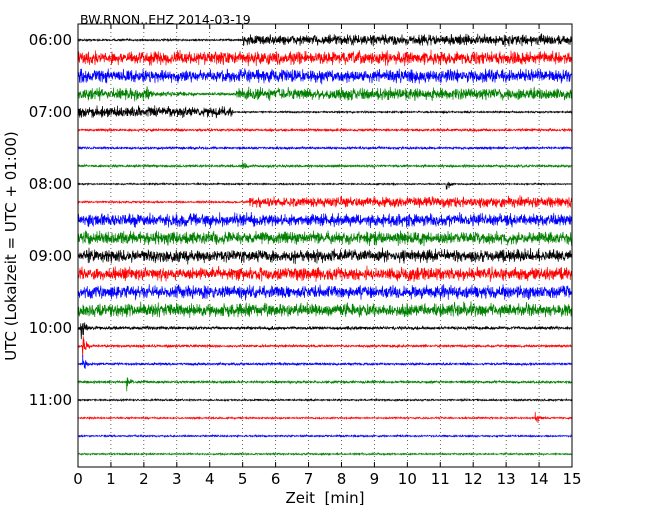 Image resolution: width=650 pixels, height=520 pixels. What do you see at coordinates (342, 479) in the screenshot?
I see `x-tick-label: 8` at bounding box center [342, 479].